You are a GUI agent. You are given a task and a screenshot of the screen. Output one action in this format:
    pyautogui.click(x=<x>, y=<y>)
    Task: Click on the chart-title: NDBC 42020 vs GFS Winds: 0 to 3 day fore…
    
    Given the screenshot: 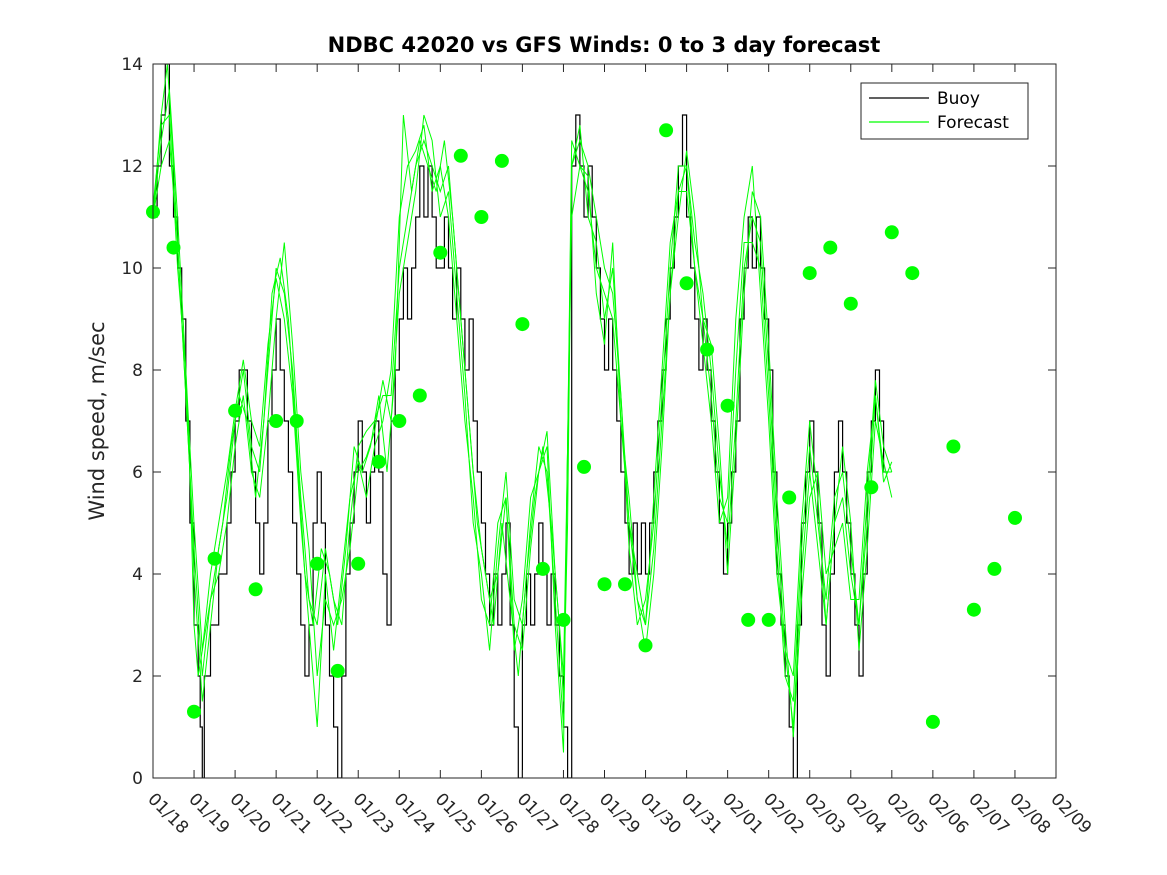 What is the action you would take?
    pyautogui.click(x=604, y=45)
    